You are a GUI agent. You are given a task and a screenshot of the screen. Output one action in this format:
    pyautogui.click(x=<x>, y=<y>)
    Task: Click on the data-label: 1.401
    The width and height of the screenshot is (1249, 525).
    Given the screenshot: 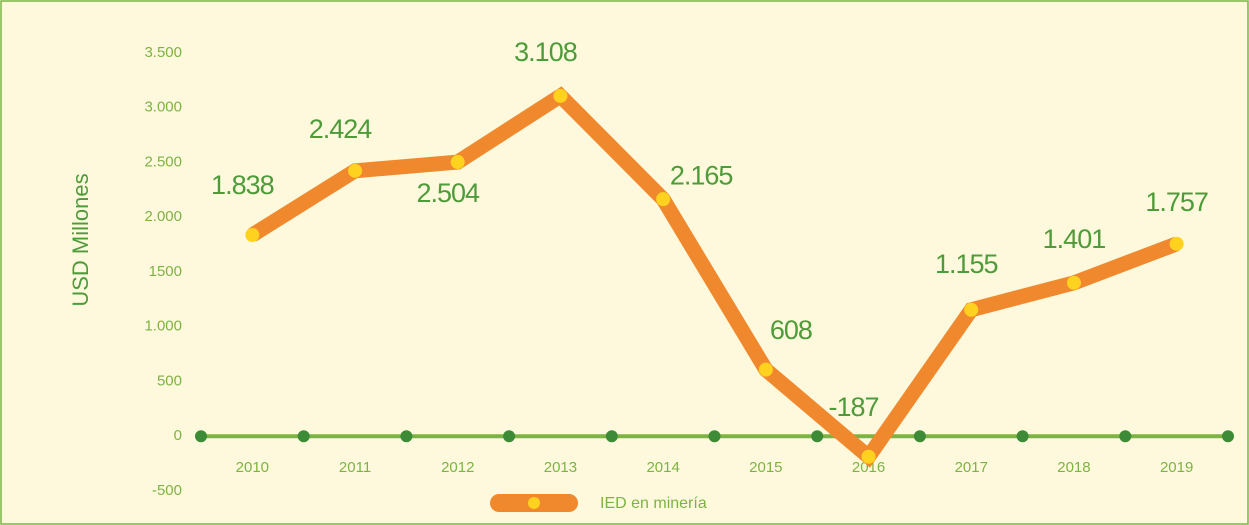 What is the action you would take?
    pyautogui.click(x=1074, y=239)
    